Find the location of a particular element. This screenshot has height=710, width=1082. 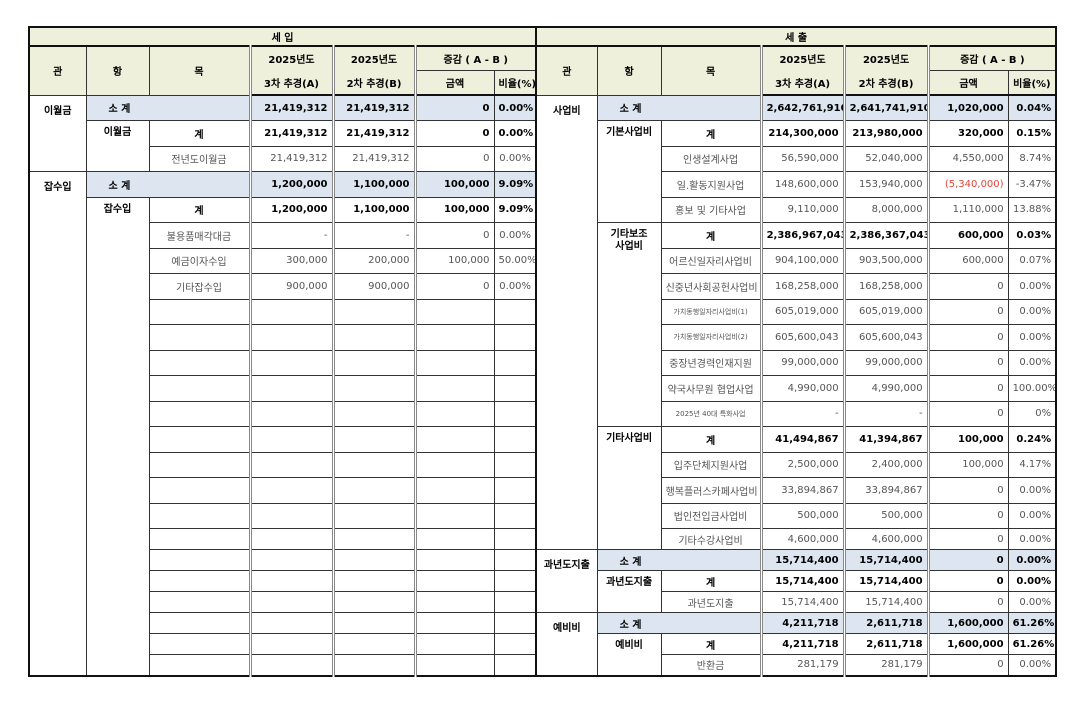

cell-a: 4,990,000 is located at coordinates (802, 388).